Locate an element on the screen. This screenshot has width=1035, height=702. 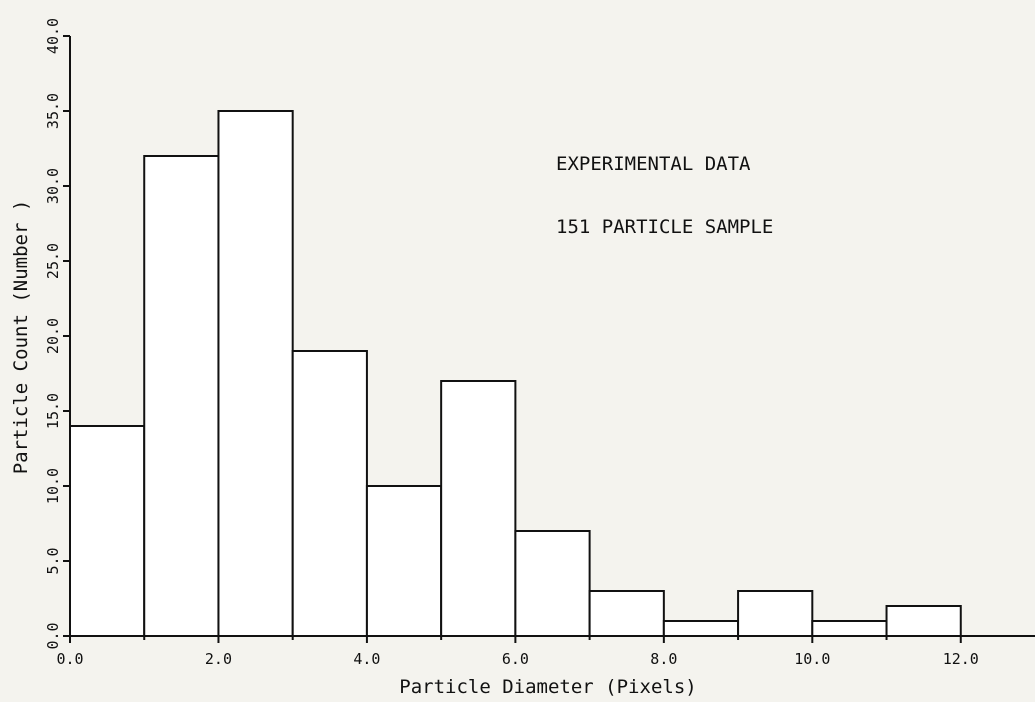
annotation-sample-size: 151 PARTICLE SAMPLE is located at coordinates (664, 227).